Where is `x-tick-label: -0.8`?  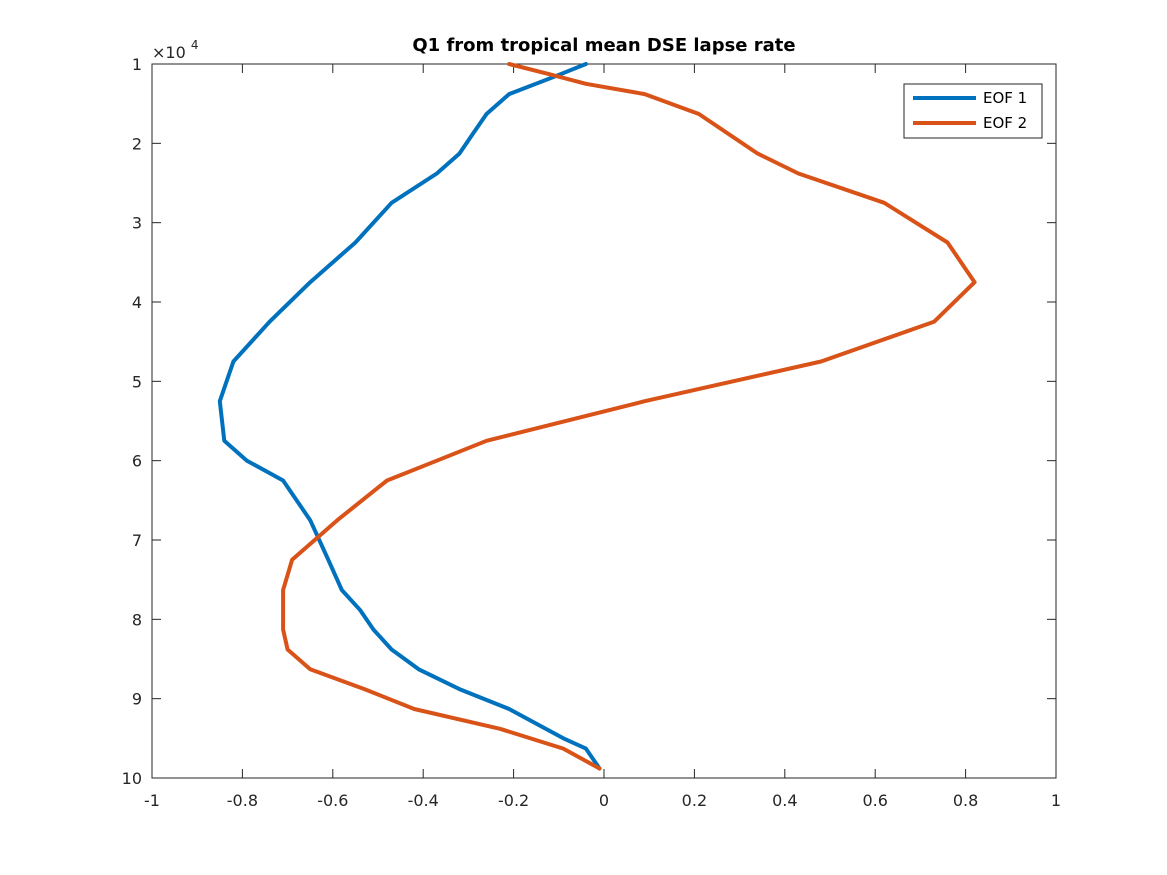
x-tick-label: -0.8 is located at coordinates (242, 800).